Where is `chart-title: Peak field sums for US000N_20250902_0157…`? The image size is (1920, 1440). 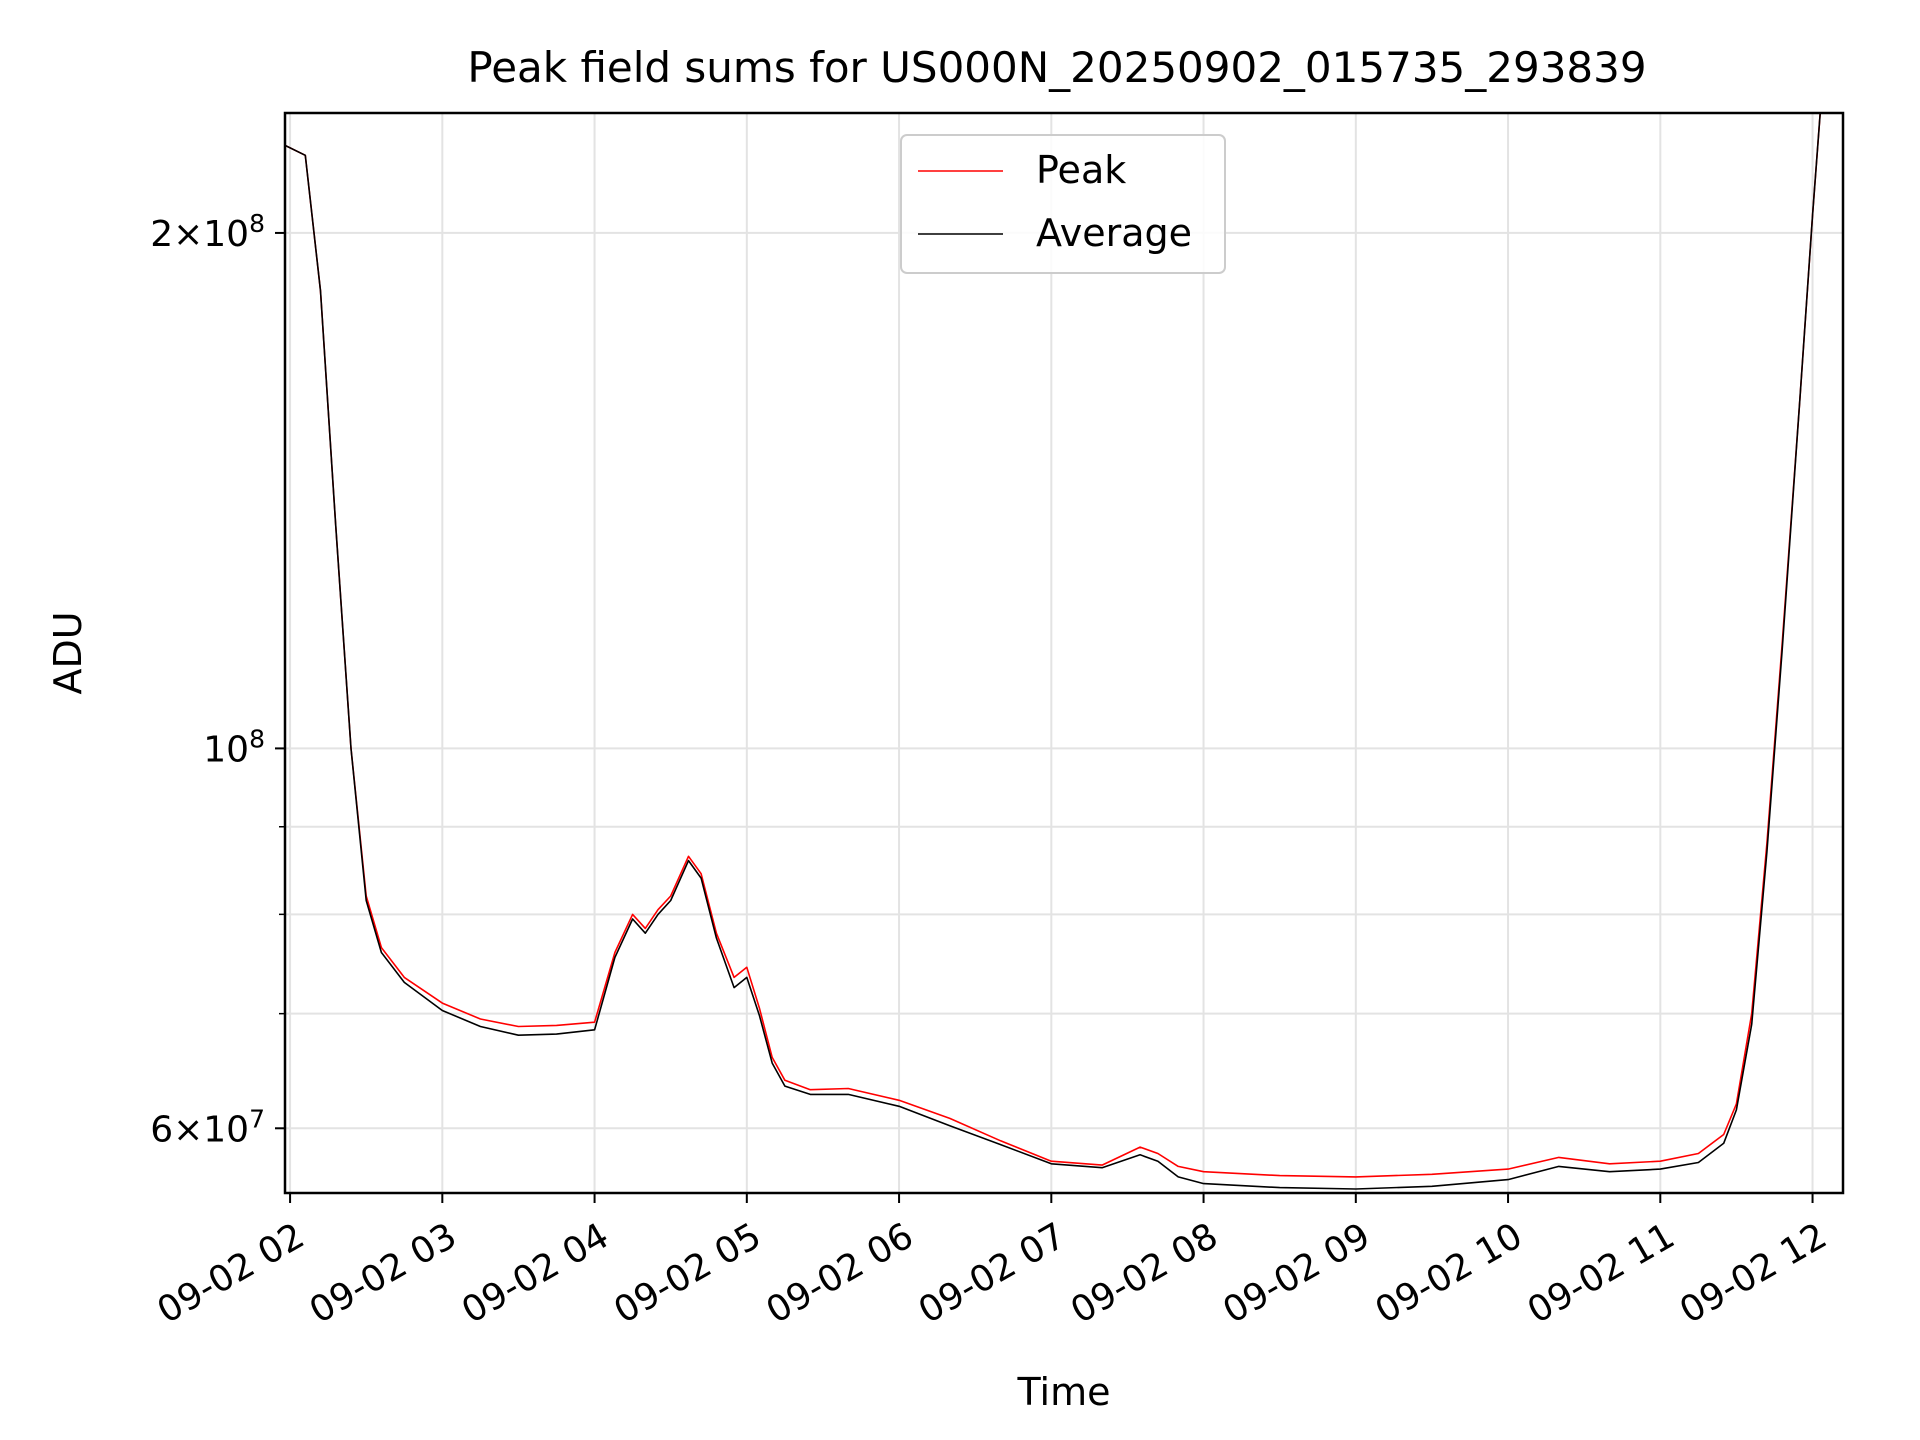
chart-title: Peak field sums for US000N_20250902_0157… is located at coordinates (1056, 67).